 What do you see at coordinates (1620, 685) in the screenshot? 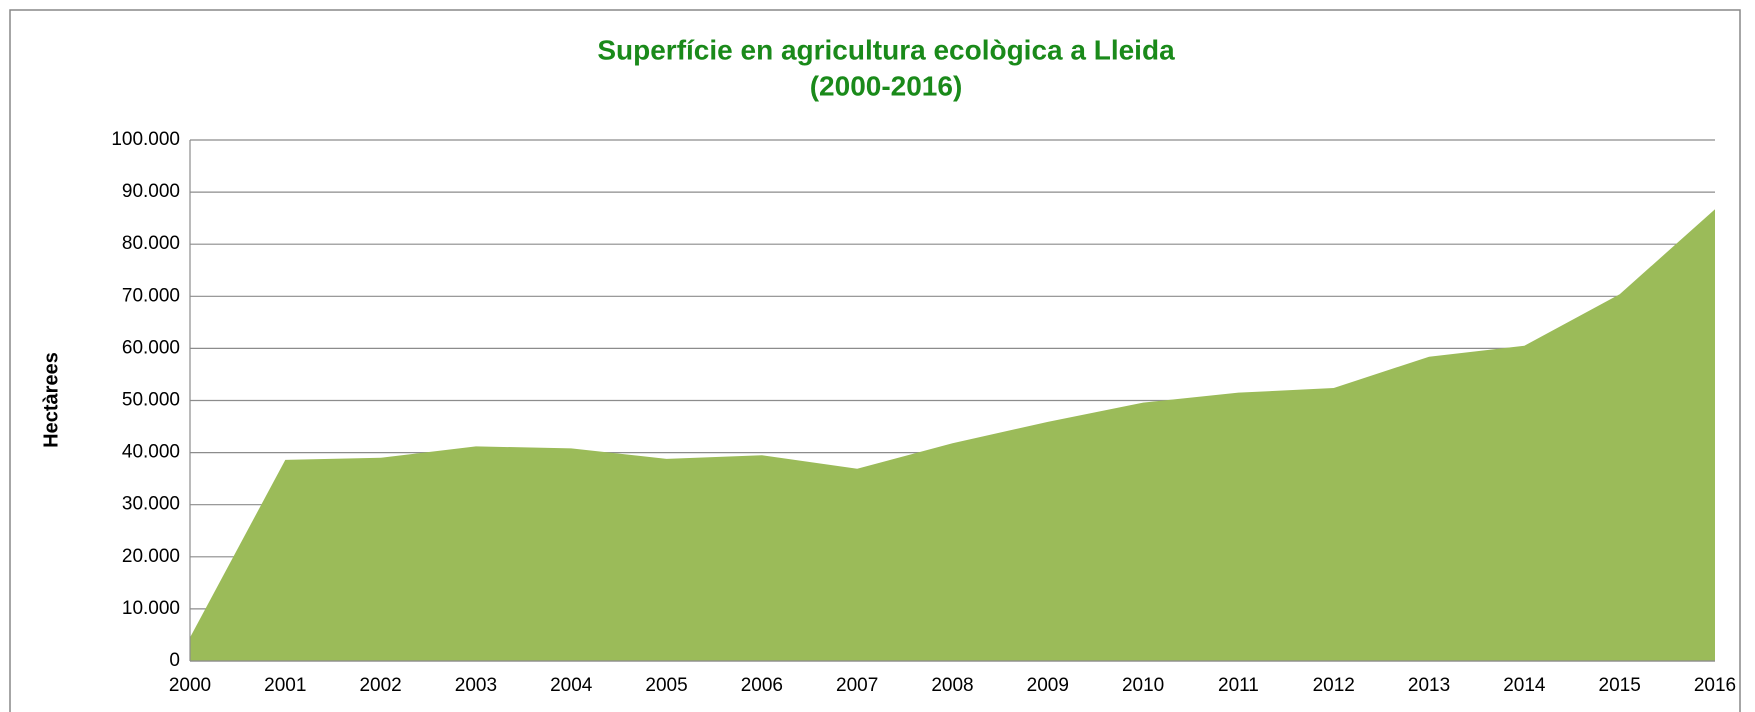
I see `x-tick-label: 2015` at bounding box center [1620, 685].